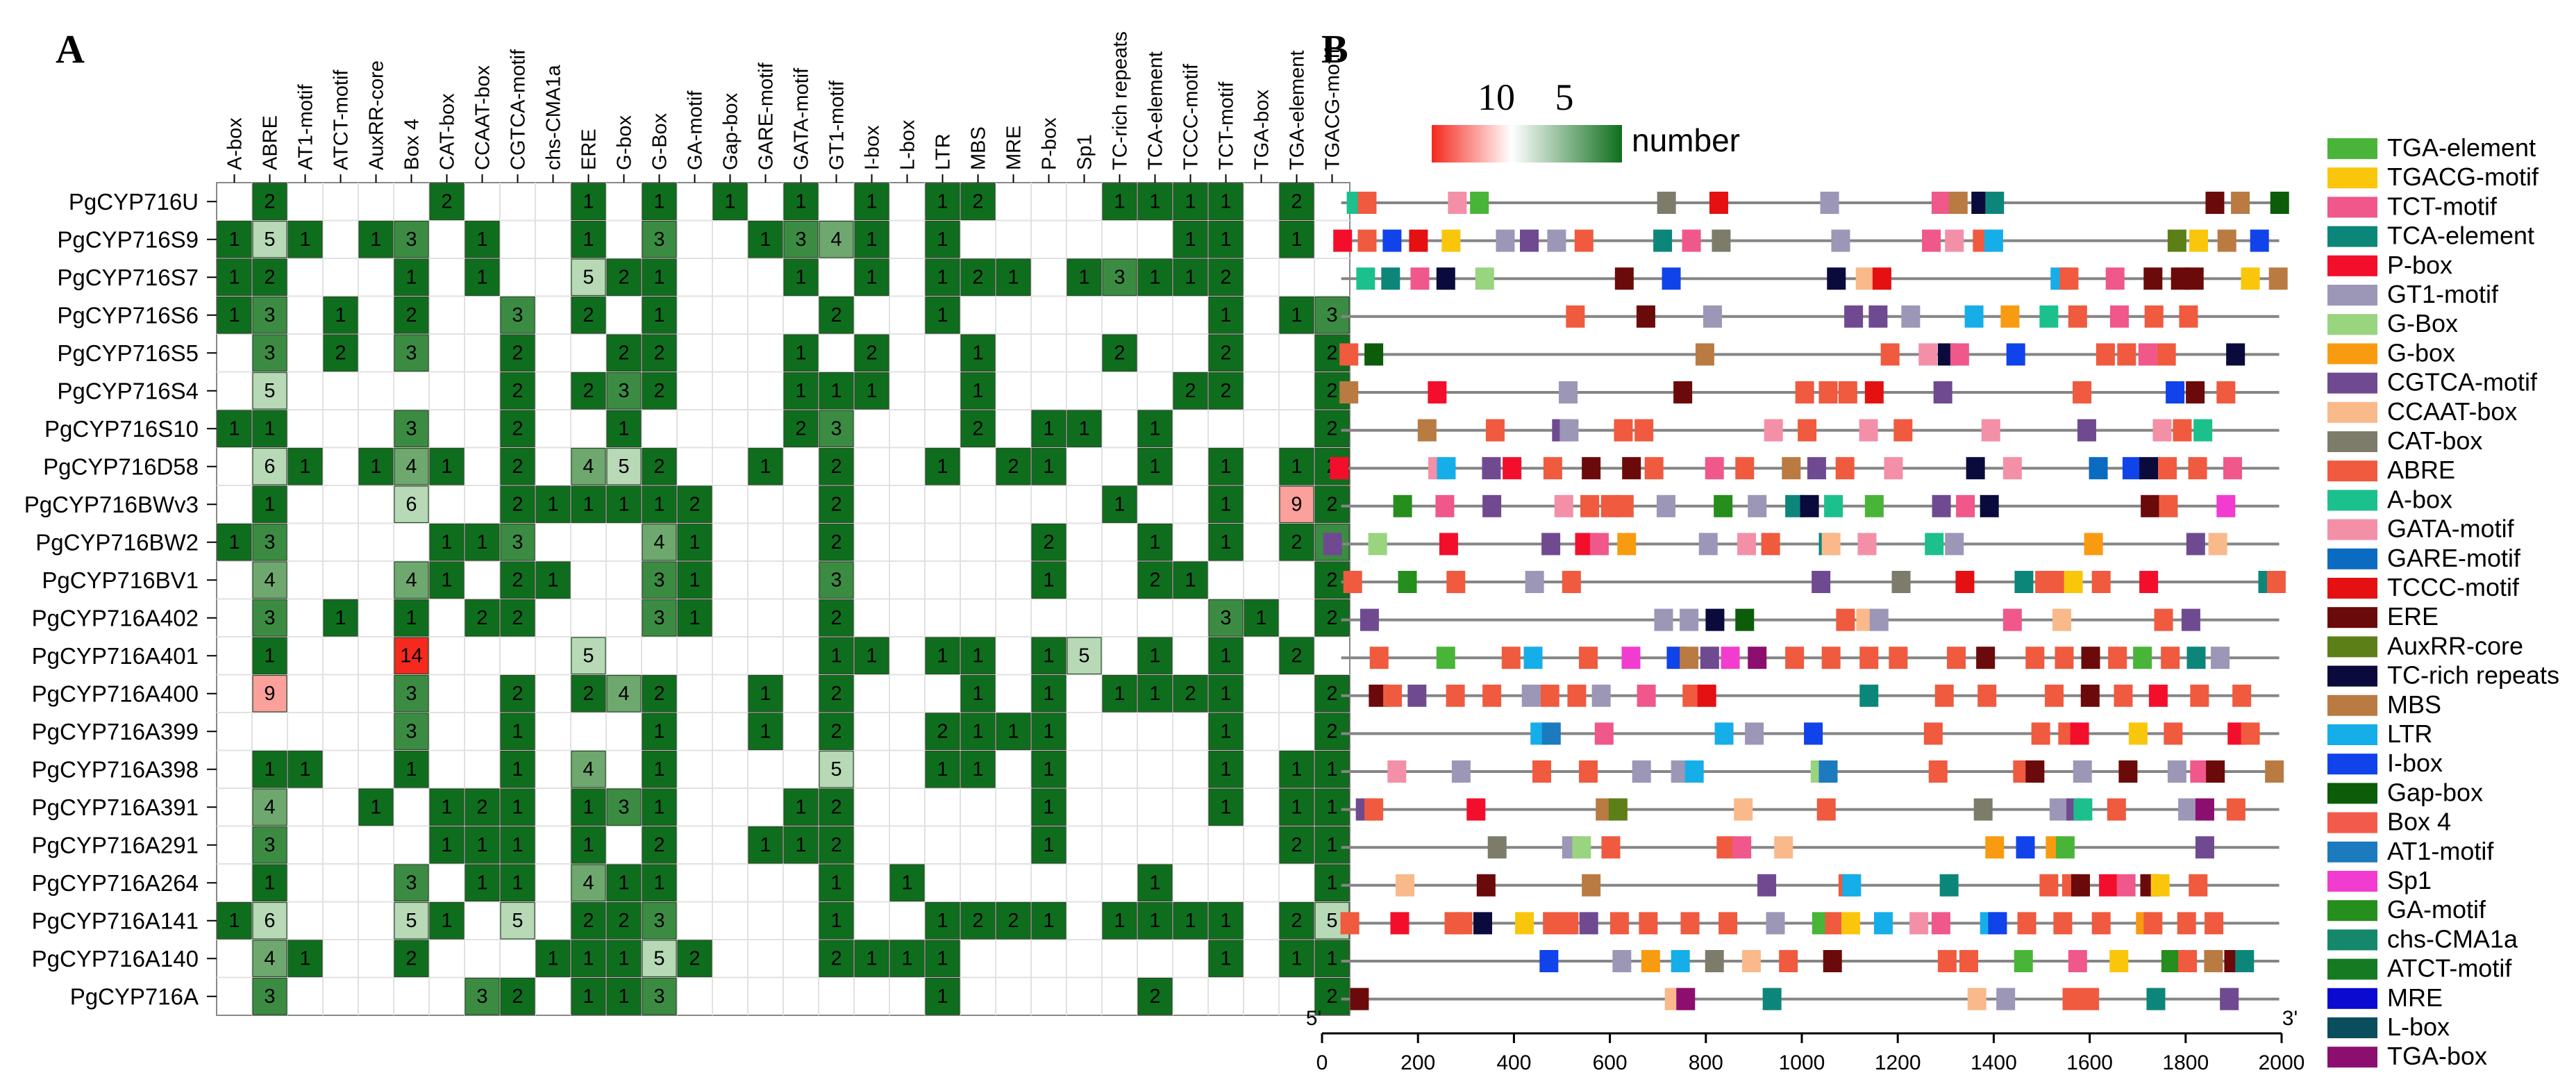 The image size is (2576, 1091). Describe the element at coordinates (121, 466) in the screenshot. I see `row-label: PgCYP716D58` at that location.